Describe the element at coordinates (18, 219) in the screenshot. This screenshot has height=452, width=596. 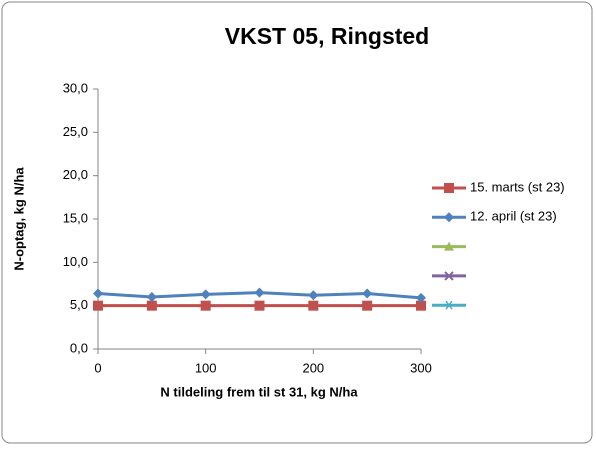
I see `y-axis-label: N-optag, kg N/ha` at that location.